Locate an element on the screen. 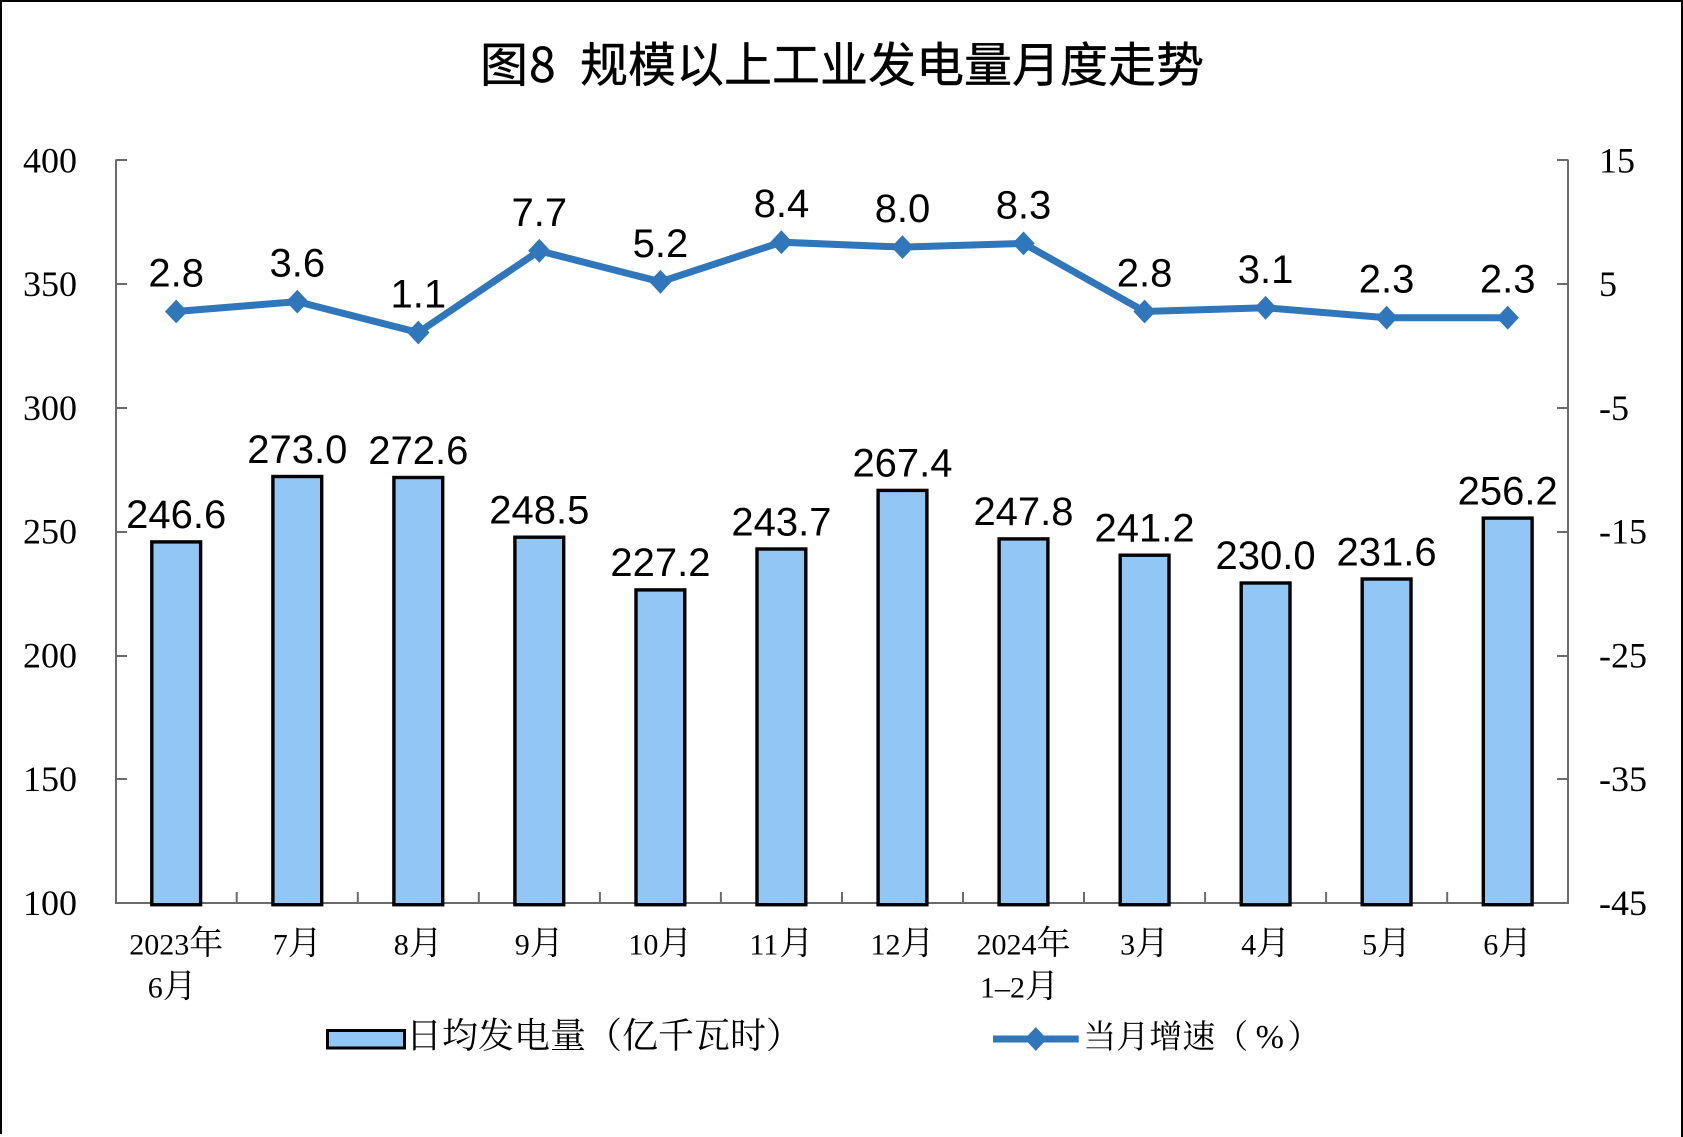 The width and height of the screenshot is (1683, 1137). svg-text: 11 is located at coordinates (763, 945).